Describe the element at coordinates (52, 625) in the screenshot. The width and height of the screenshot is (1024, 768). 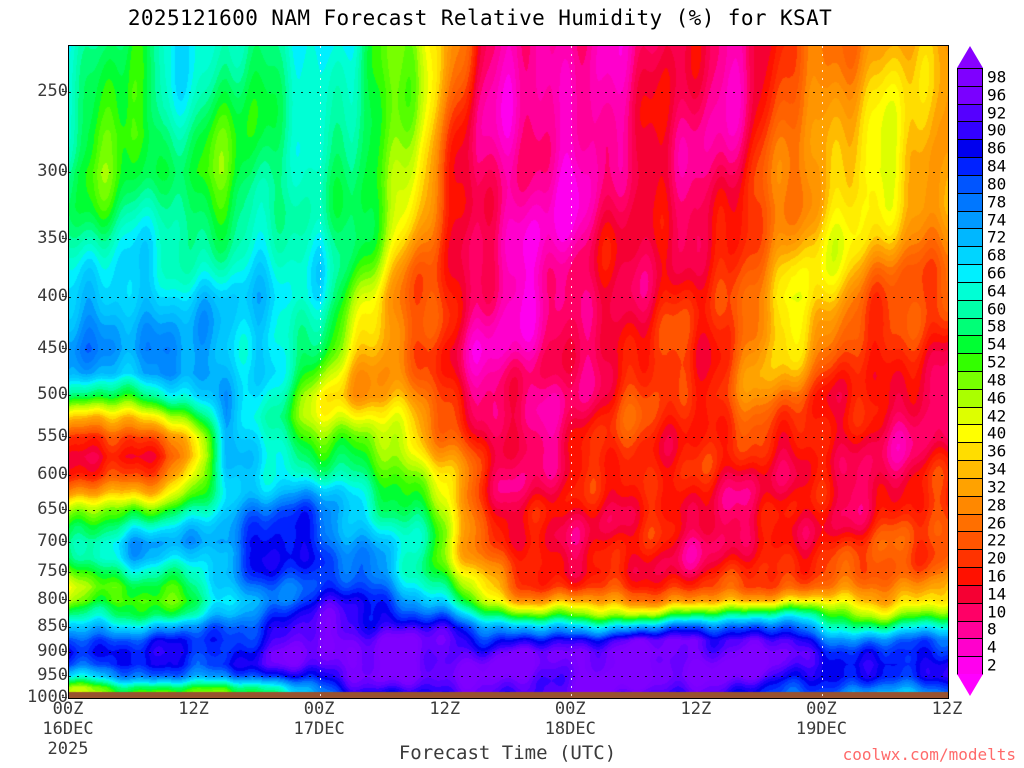
I see `y-axis-tick-label: 850` at that location.